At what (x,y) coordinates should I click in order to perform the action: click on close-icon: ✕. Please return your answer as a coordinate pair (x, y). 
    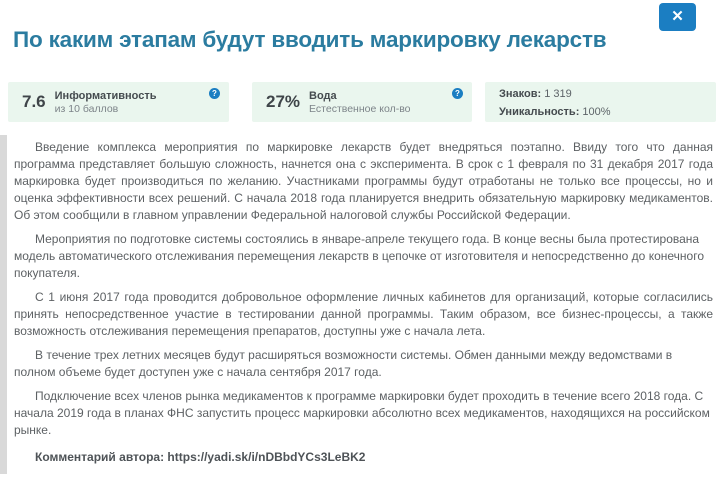
    Looking at the image, I should click on (677, 16).